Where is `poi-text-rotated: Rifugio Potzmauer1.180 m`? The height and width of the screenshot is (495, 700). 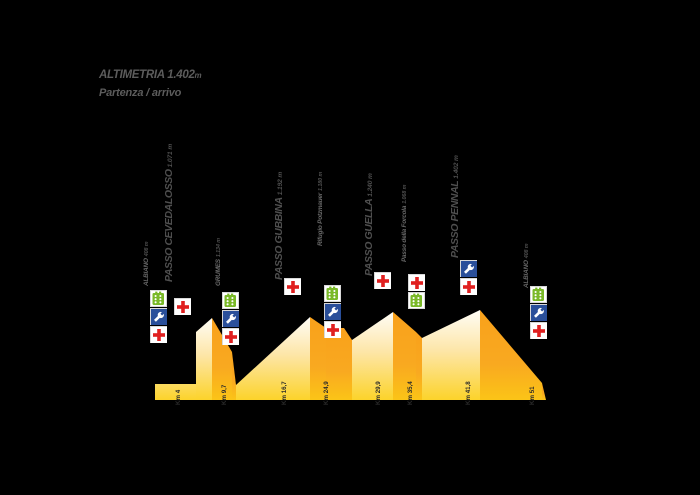
poi-text-rotated: Rifugio Potzmauer1.180 m is located at coordinates (318, 209).